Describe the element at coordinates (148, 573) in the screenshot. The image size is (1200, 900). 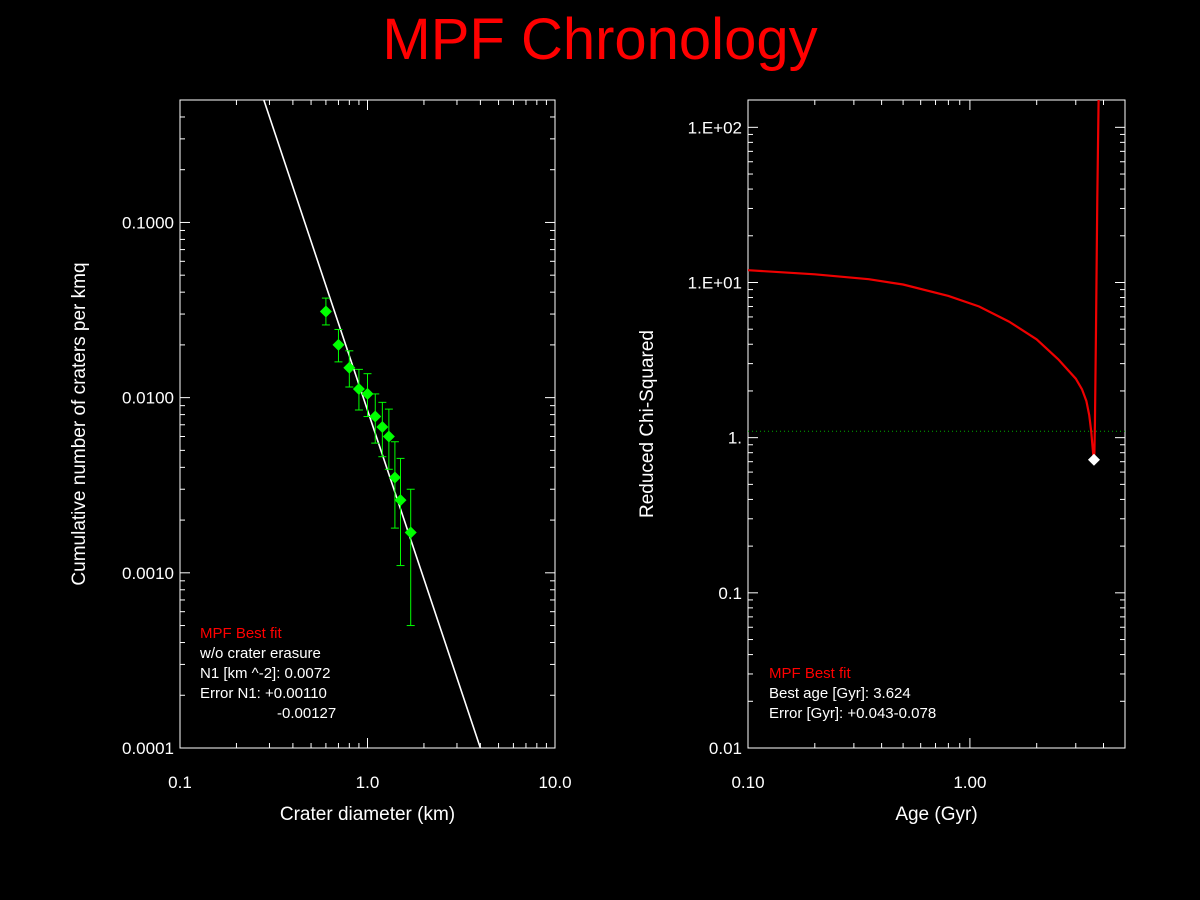
I see `y-tick-label: 0.0010` at that location.